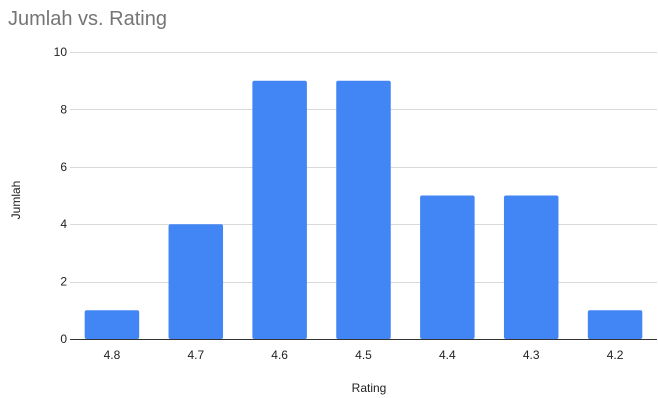 The width and height of the screenshot is (658, 398). I want to click on y-axis-label: Jumlah, so click(16, 200).